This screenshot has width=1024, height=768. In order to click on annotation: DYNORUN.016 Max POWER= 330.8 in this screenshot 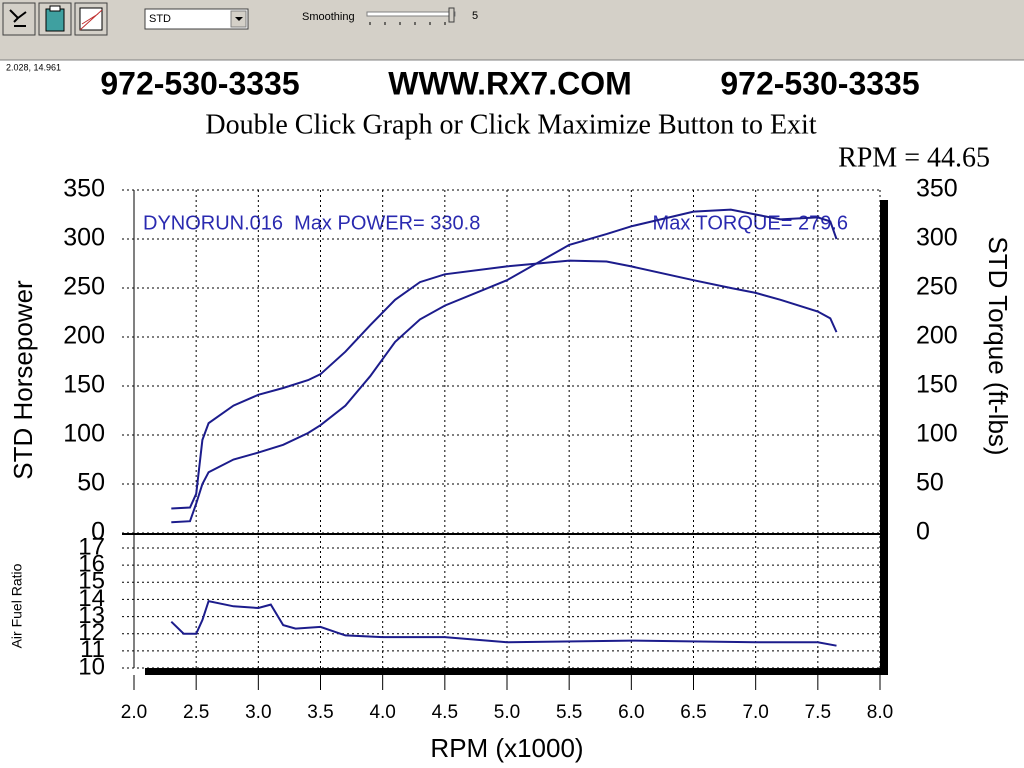, I will do `click(311, 223)`.